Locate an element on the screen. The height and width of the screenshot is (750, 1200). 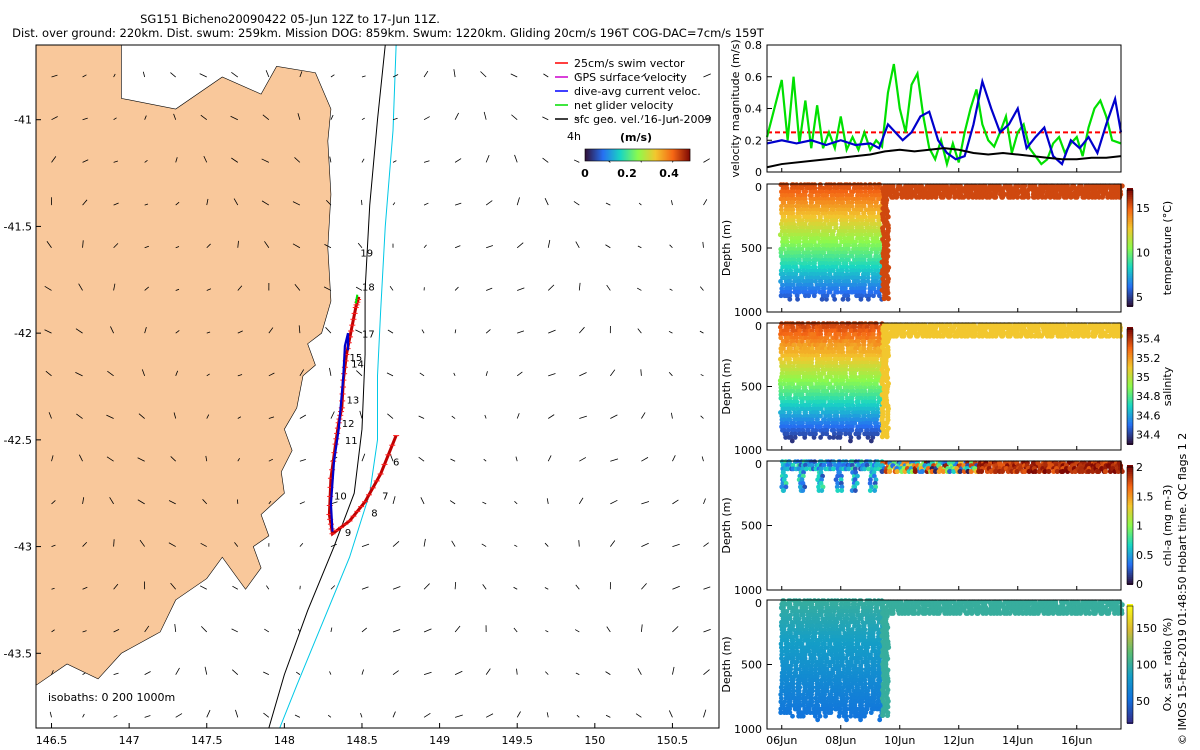
depth-tick-label: 0 is located at coordinates (758, 326).